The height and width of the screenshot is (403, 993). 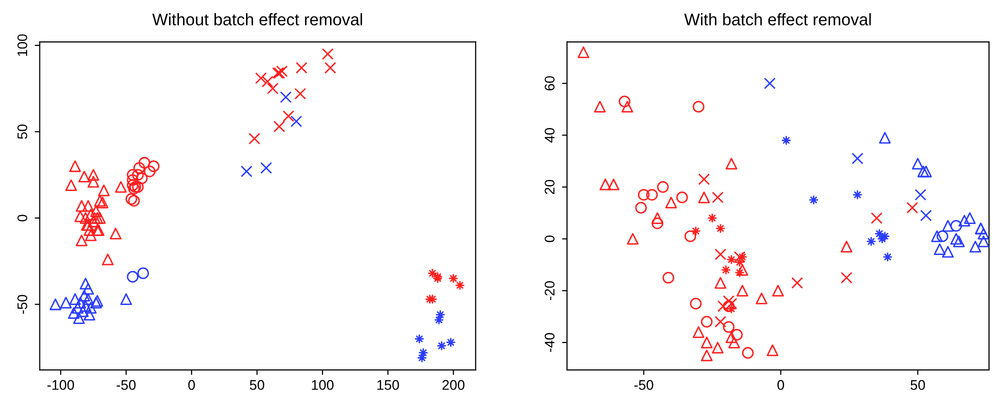 What do you see at coordinates (549, 187) in the screenshot?
I see `y-tick-label: 20` at bounding box center [549, 187].